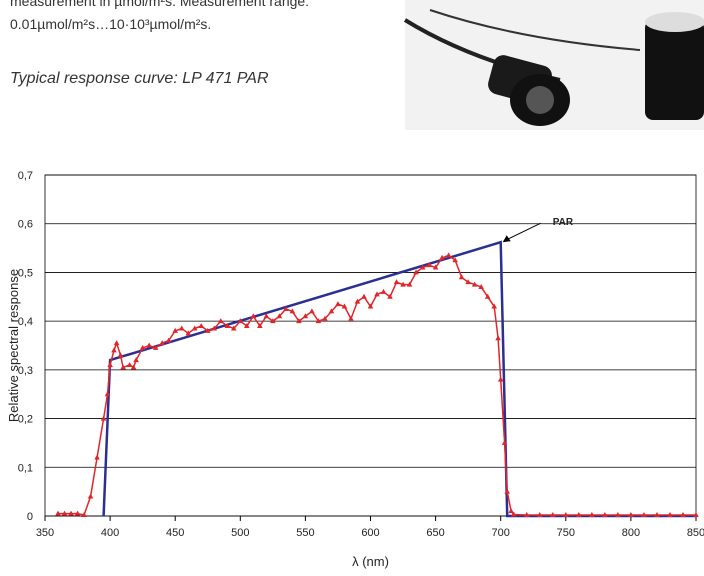 The width and height of the screenshot is (704, 576). I want to click on annotation-arrow, so click(522, 232).